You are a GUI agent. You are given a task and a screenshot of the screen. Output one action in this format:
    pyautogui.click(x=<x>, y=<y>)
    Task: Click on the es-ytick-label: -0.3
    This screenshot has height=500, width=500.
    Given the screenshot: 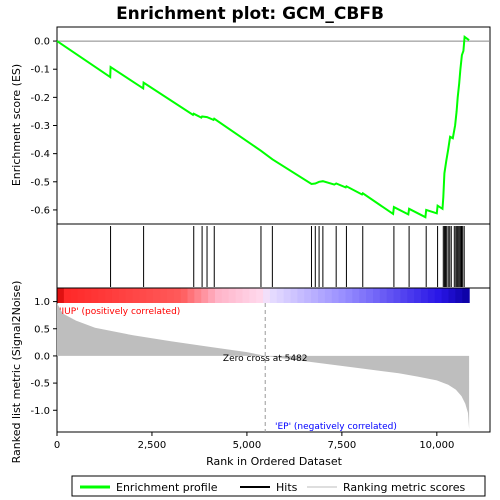 What is the action you would take?
    pyautogui.click(x=40, y=126)
    